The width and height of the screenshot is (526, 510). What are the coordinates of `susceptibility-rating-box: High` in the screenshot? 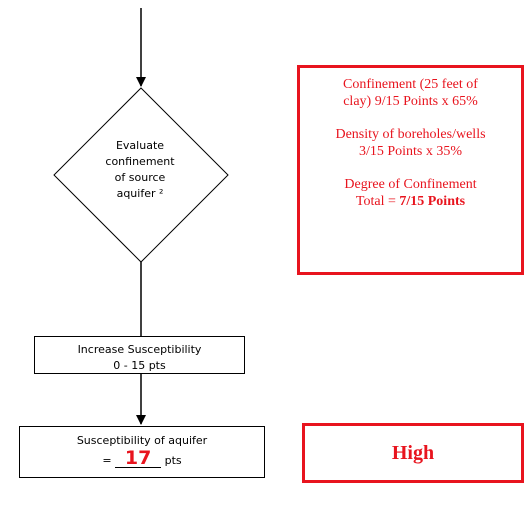 It's located at (413, 453).